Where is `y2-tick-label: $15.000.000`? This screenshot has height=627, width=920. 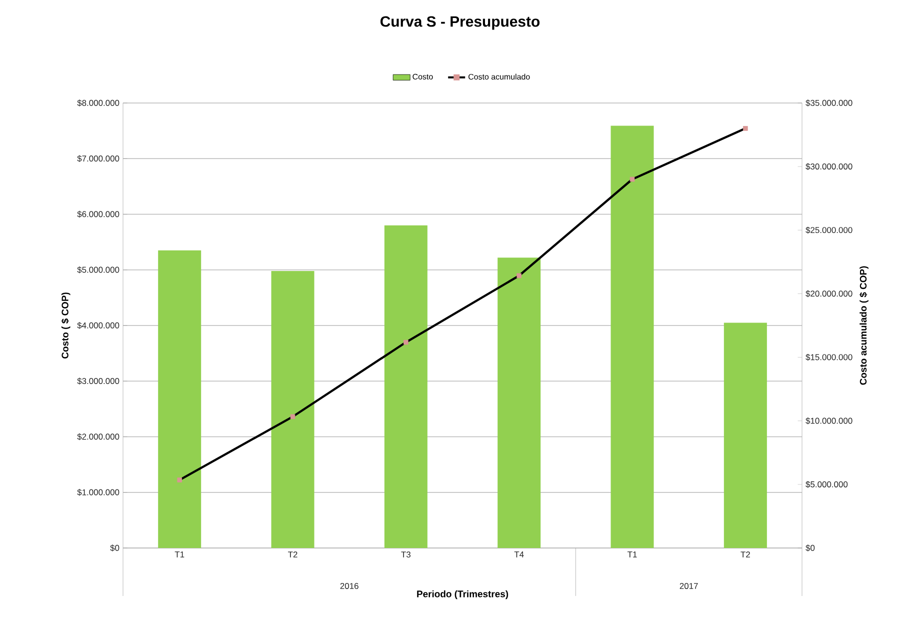 y2-tick-label: $15.000.000 is located at coordinates (829, 357).